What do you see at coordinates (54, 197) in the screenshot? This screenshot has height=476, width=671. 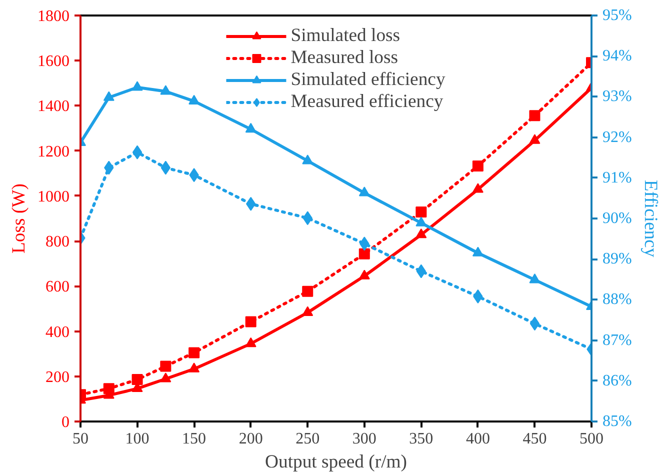 I see `y-tick-label: 1000` at bounding box center [54, 197].